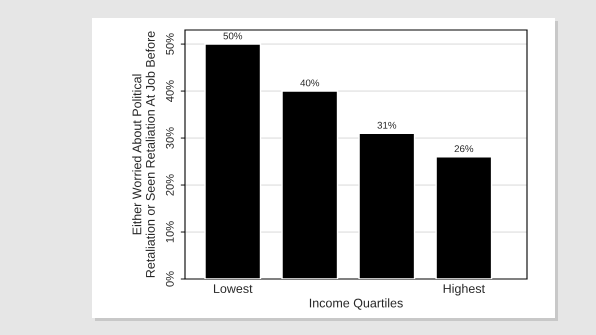  I want to click on data-label: 40%, so click(310, 82).